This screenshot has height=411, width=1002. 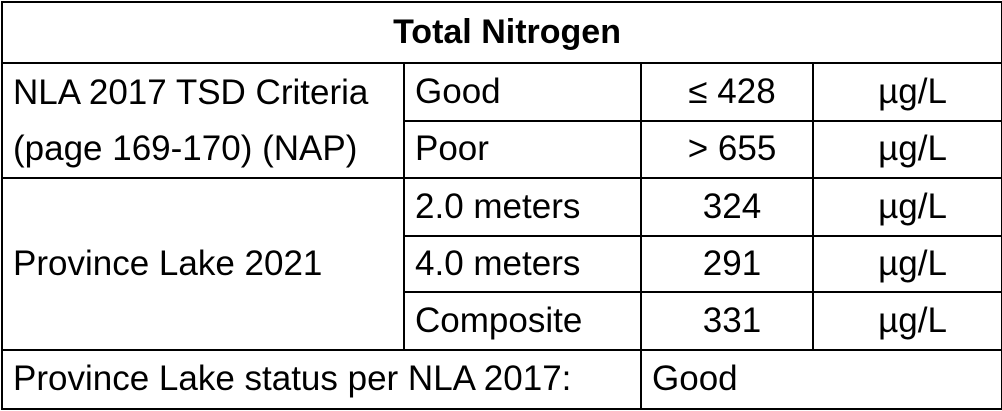 I want to click on measurement-unit-composite: µg/L, so click(x=906, y=321).